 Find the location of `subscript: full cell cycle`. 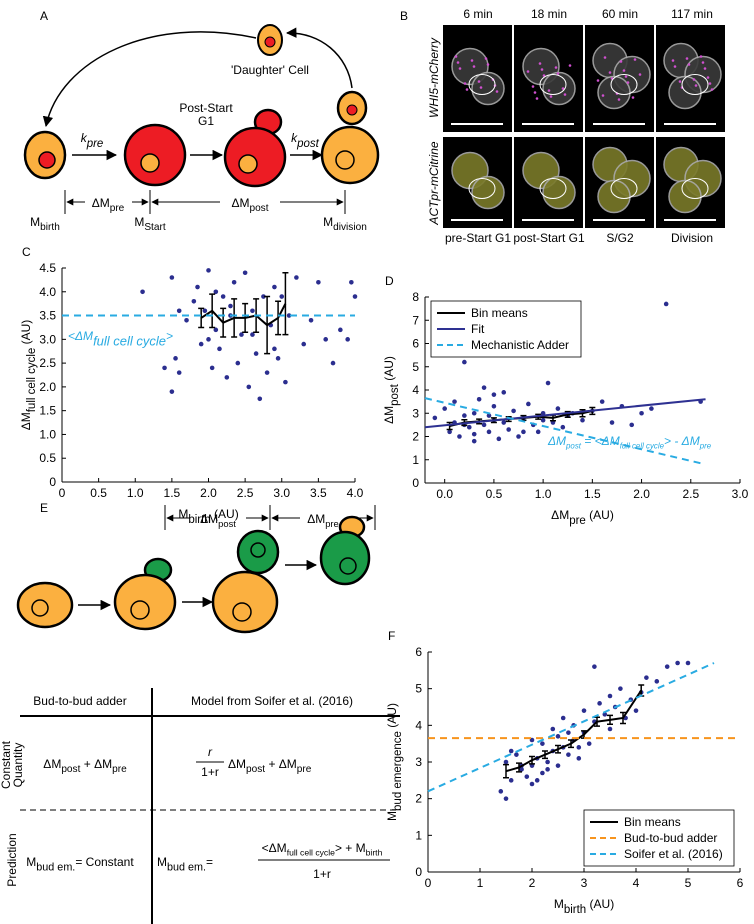

subscript: full cell cycle is located at coordinates (311, 853).